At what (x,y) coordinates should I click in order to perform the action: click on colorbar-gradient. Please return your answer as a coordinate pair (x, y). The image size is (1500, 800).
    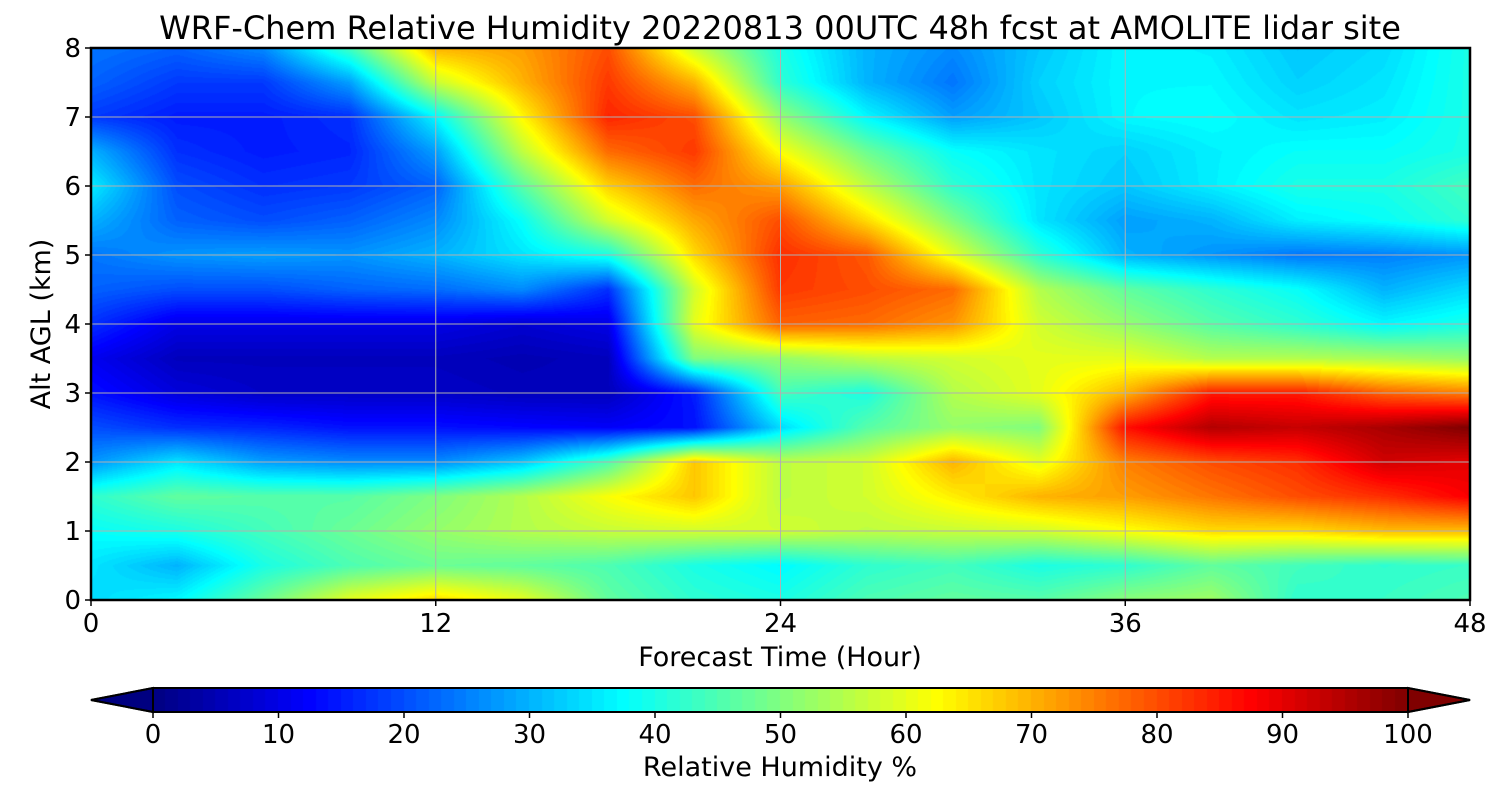
    Looking at the image, I should click on (780, 700).